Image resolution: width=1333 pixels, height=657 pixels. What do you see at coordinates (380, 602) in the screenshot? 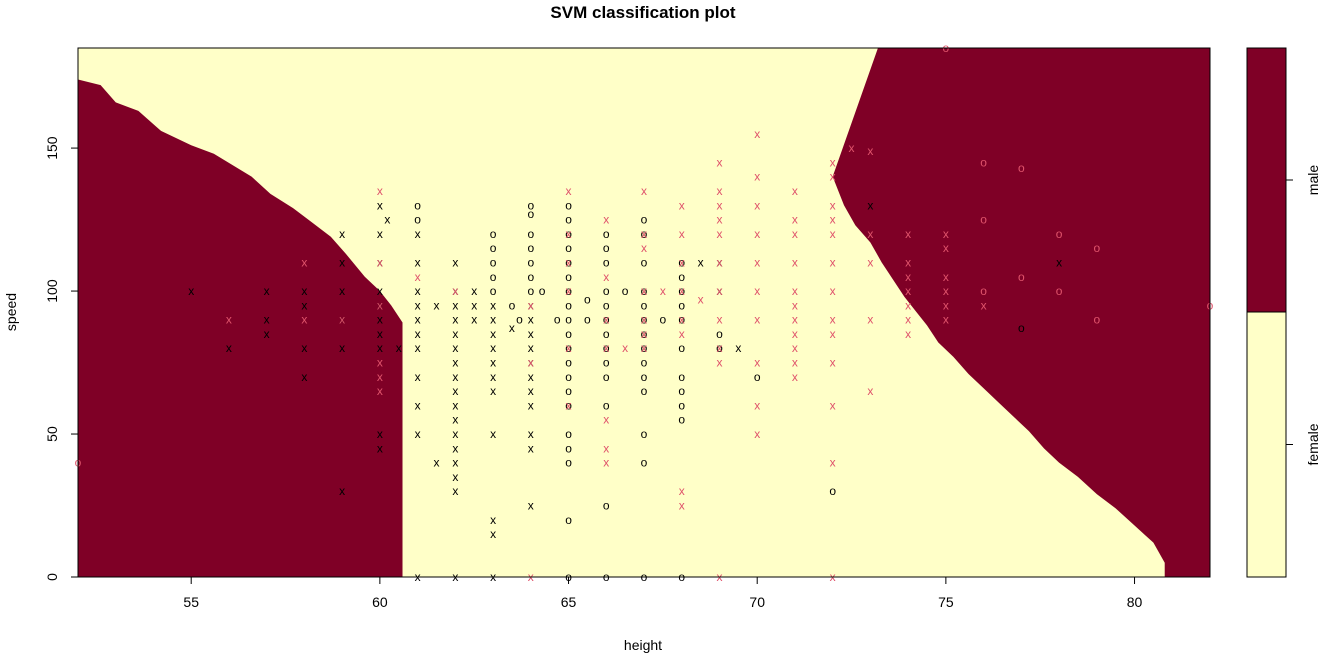
I see `x-tick-label: 60` at bounding box center [380, 602].